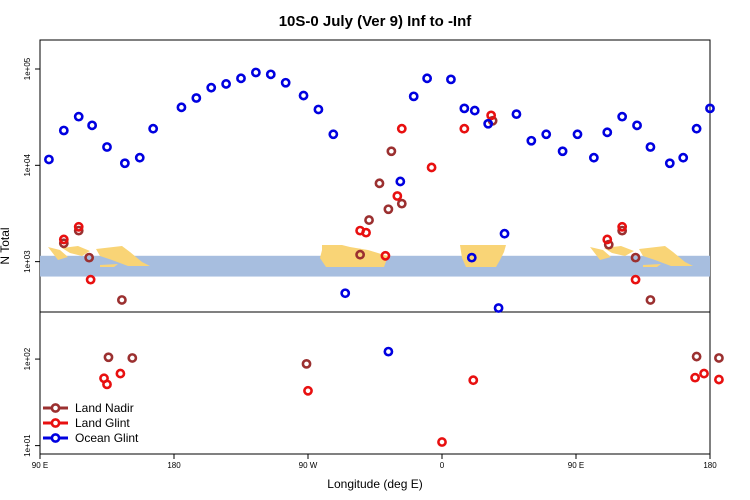  Describe the element at coordinates (55, 408) in the screenshot. I see `legend-marker-land-nadir` at that location.